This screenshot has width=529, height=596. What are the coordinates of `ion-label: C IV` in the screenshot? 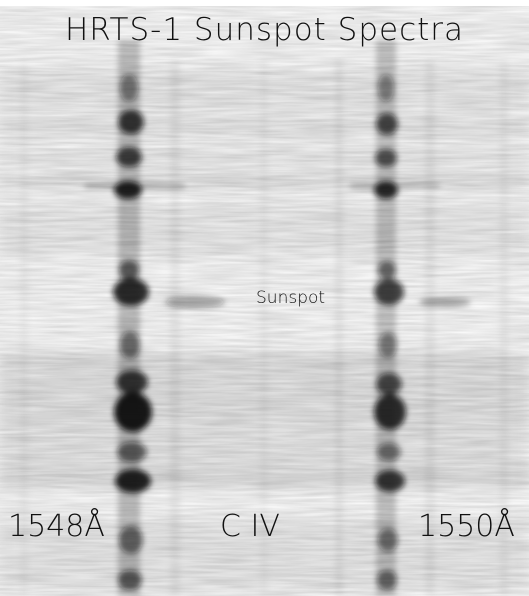 It's located at (250, 526).